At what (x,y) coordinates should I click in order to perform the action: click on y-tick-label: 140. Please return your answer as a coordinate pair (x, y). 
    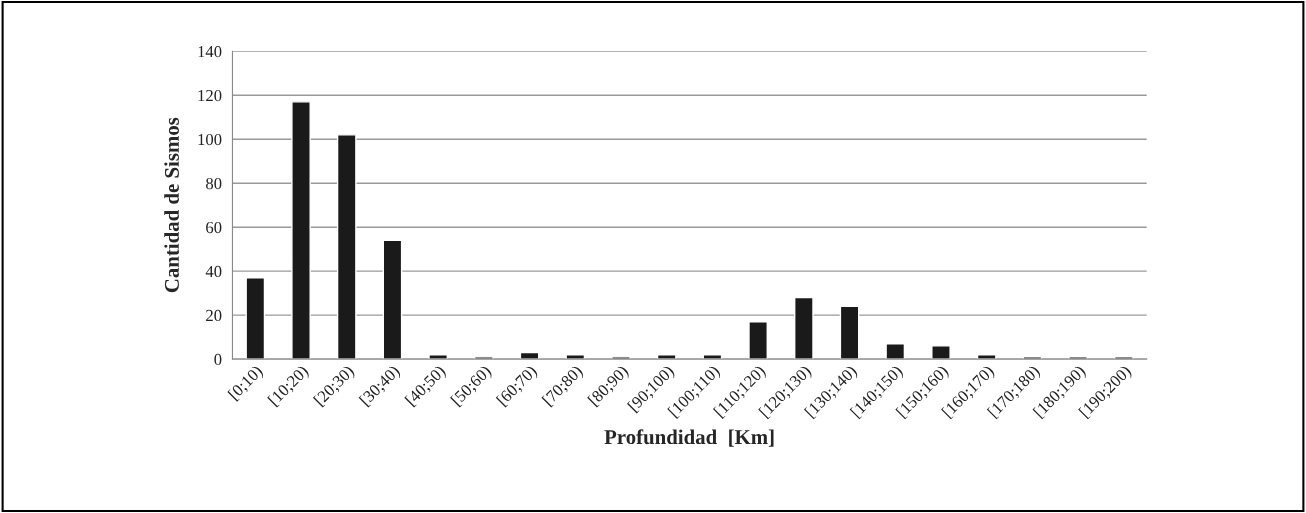
    Looking at the image, I should click on (210, 52).